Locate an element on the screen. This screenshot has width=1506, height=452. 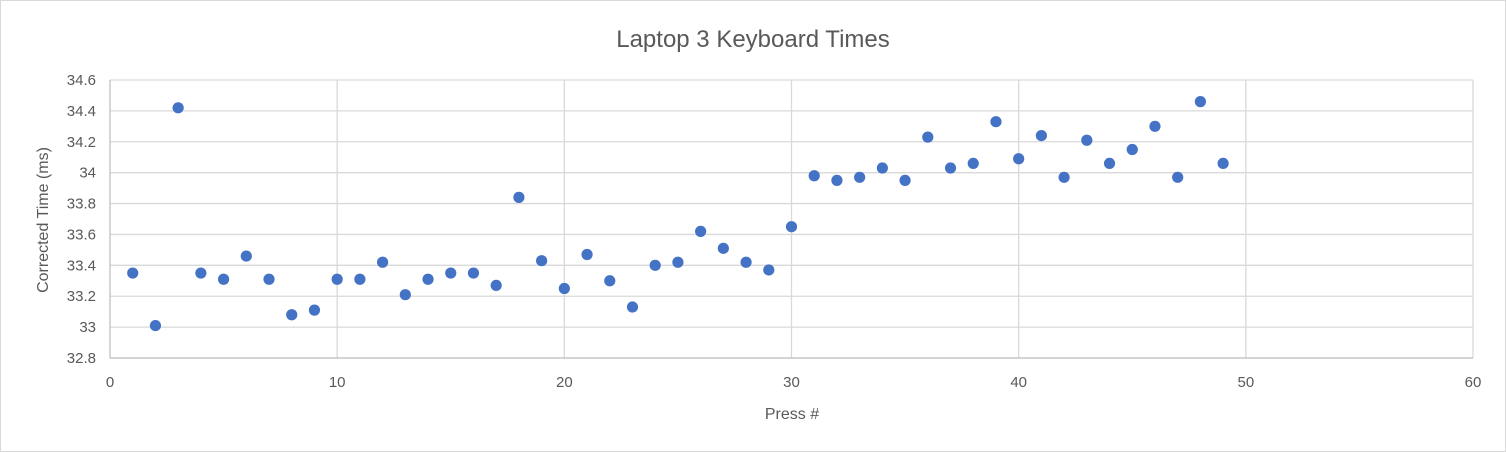
y-tick-label: 34.2 is located at coordinates (81, 142).